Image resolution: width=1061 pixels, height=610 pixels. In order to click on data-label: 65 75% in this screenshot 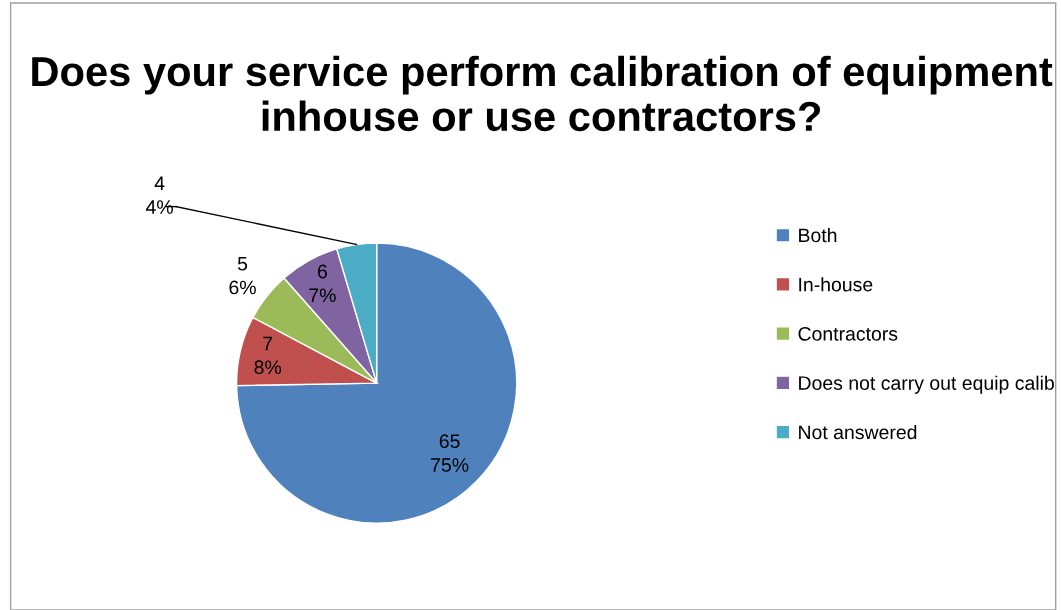, I will do `click(450, 453)`.